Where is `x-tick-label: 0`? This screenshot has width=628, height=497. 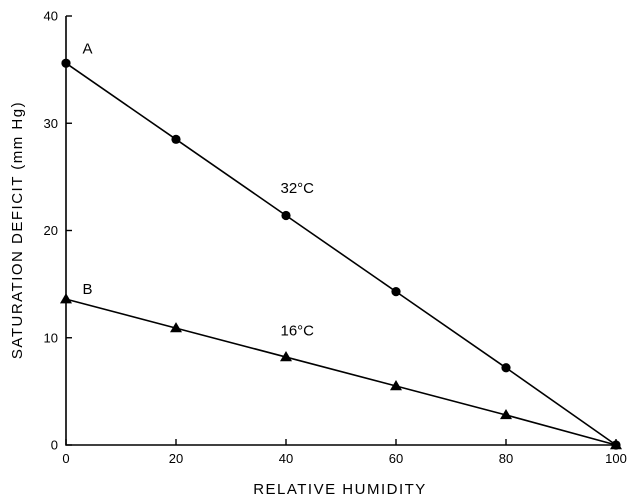
x-tick-label: 0 is located at coordinates (65, 458).